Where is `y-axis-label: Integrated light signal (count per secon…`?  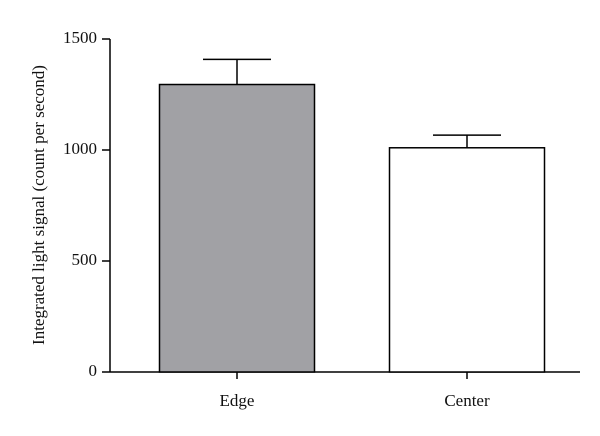 y-axis-label: Integrated light signal (count per secon… is located at coordinates (38, 205).